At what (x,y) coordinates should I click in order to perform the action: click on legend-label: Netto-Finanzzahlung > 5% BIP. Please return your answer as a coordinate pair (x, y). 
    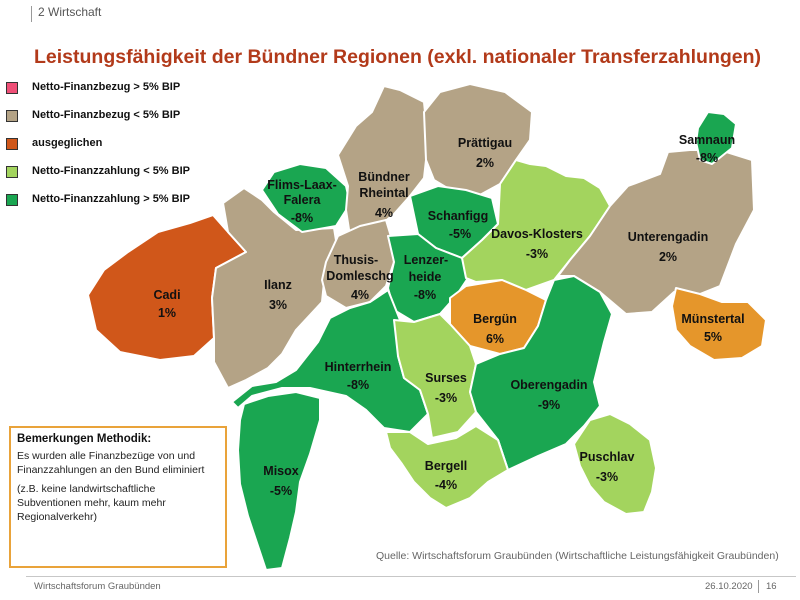
    Looking at the image, I should click on (111, 199).